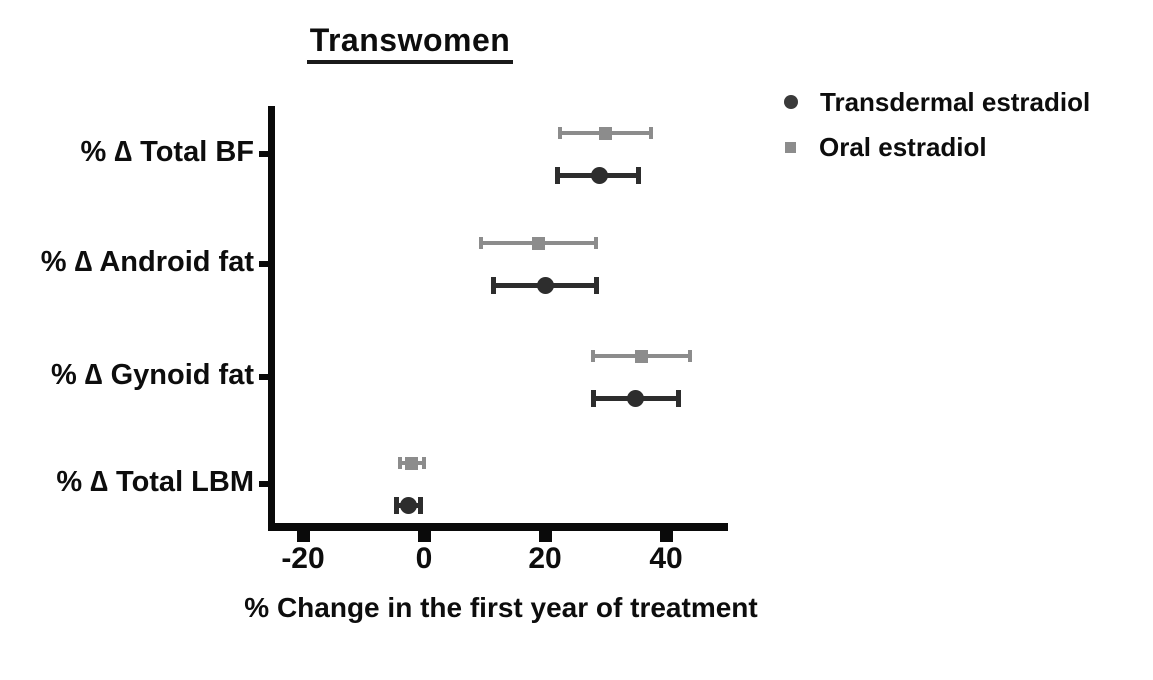 The height and width of the screenshot is (680, 1153). I want to click on x-tick-label: 20, so click(545, 558).